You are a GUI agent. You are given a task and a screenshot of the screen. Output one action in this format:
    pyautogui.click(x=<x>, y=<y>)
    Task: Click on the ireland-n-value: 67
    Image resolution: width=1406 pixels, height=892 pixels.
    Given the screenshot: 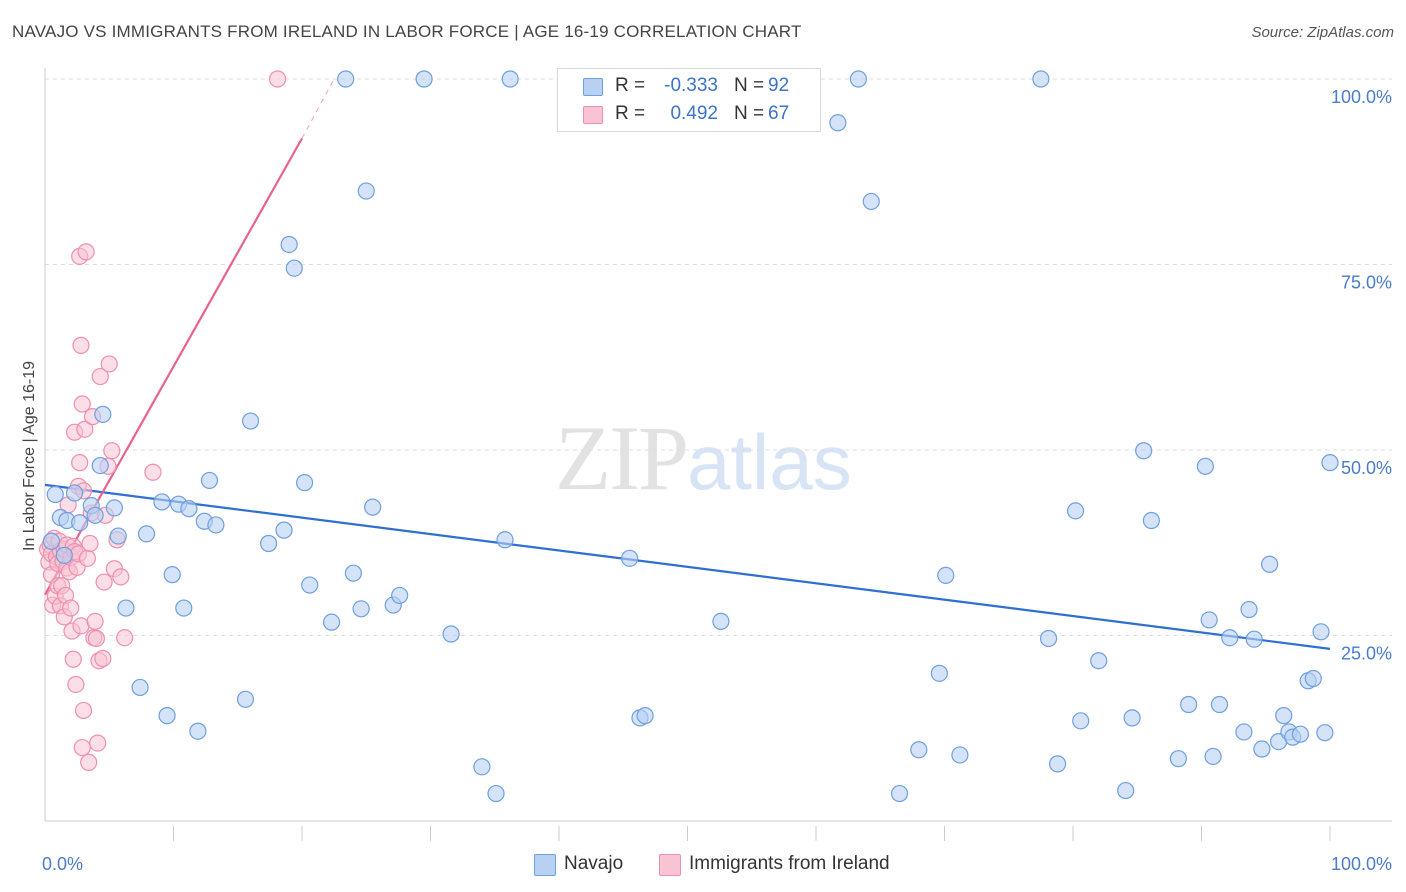 What is the action you would take?
    pyautogui.click(x=779, y=113)
    